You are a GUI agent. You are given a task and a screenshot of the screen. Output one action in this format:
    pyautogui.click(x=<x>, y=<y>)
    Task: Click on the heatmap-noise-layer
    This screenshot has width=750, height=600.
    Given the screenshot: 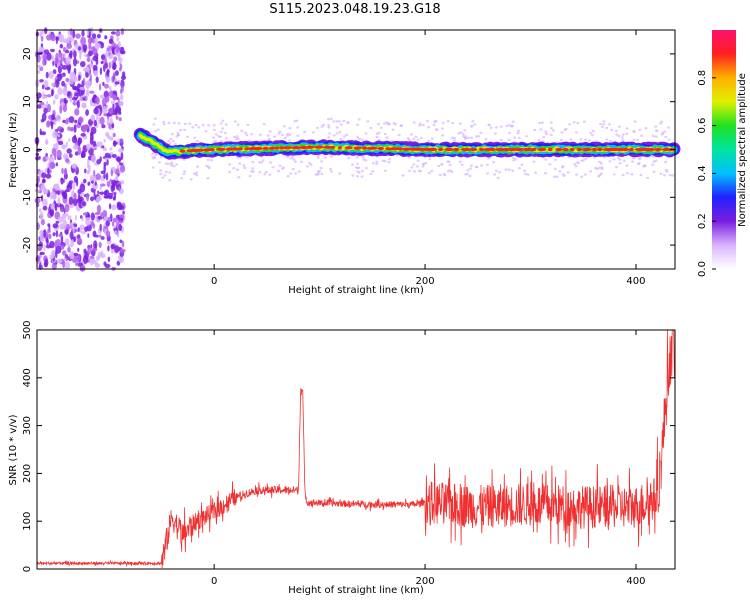 What is the action you would take?
    pyautogui.click(x=80, y=149)
    